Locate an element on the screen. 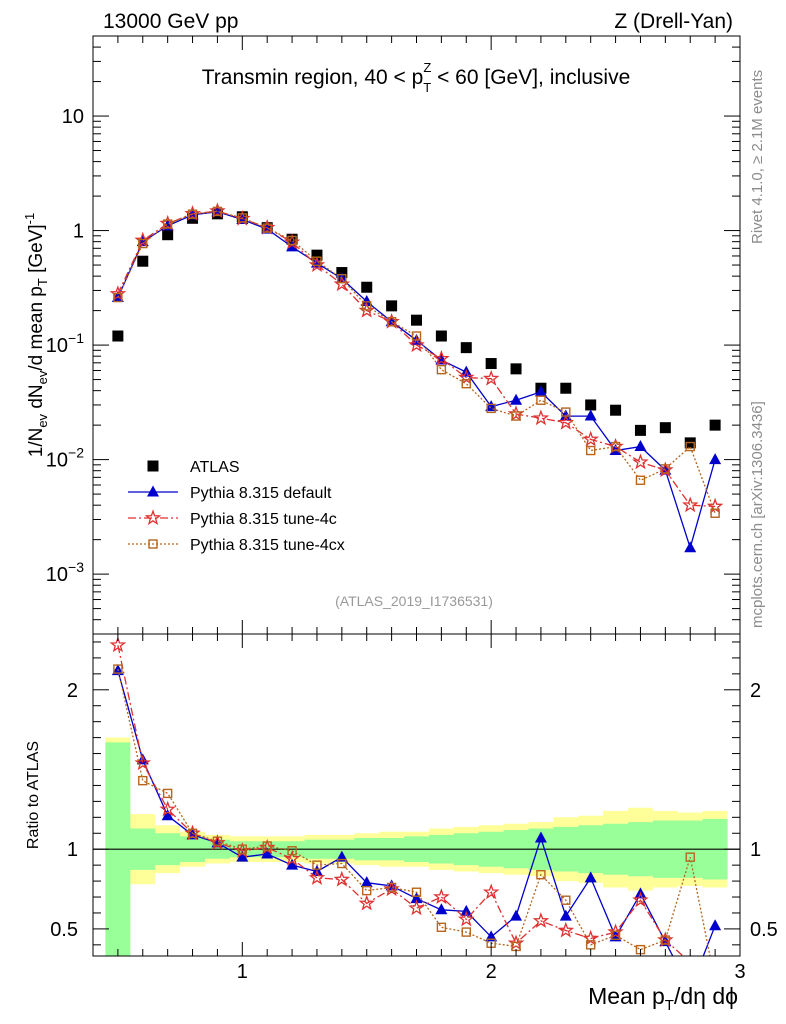 Image resolution: width=786 pixels, height=1024 pixels. header-right: Z (Drell-Yan) is located at coordinates (673, 21).